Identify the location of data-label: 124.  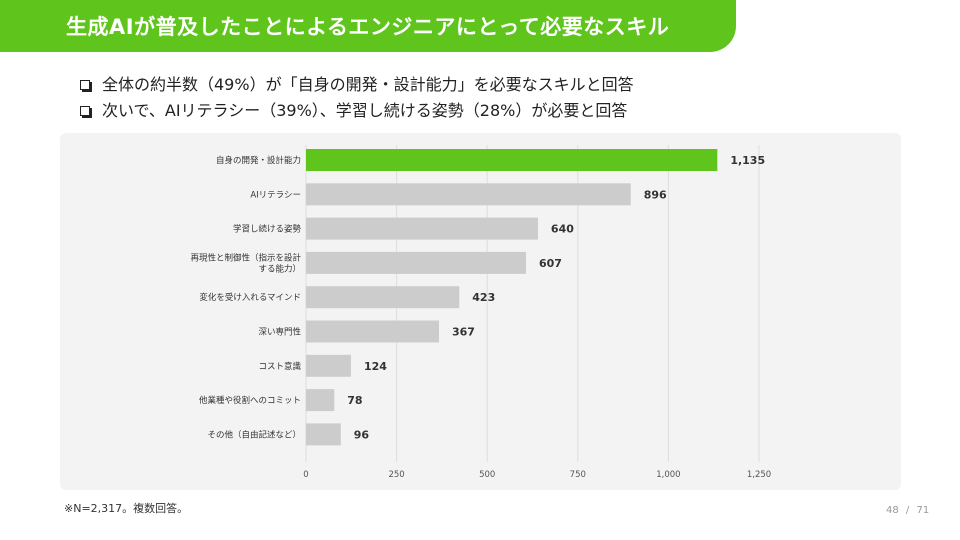
(375, 366).